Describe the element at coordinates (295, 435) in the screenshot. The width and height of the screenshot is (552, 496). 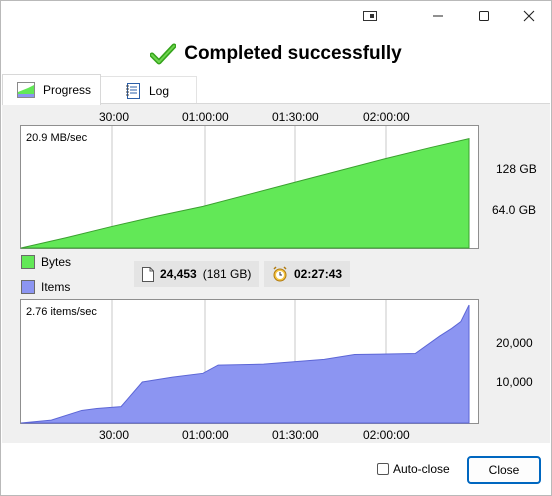
I see `items-x-tick: 01:30:00` at that location.